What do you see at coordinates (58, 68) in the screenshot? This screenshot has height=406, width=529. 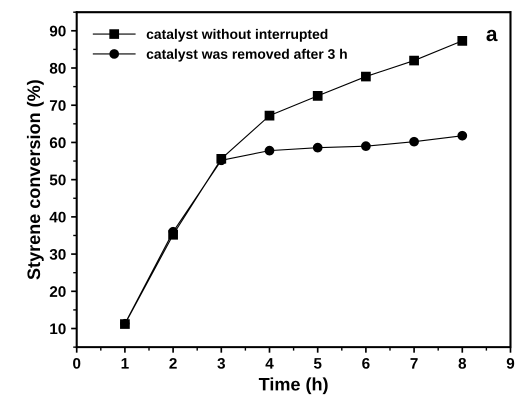 I see `y-tick-label: 80` at bounding box center [58, 68].